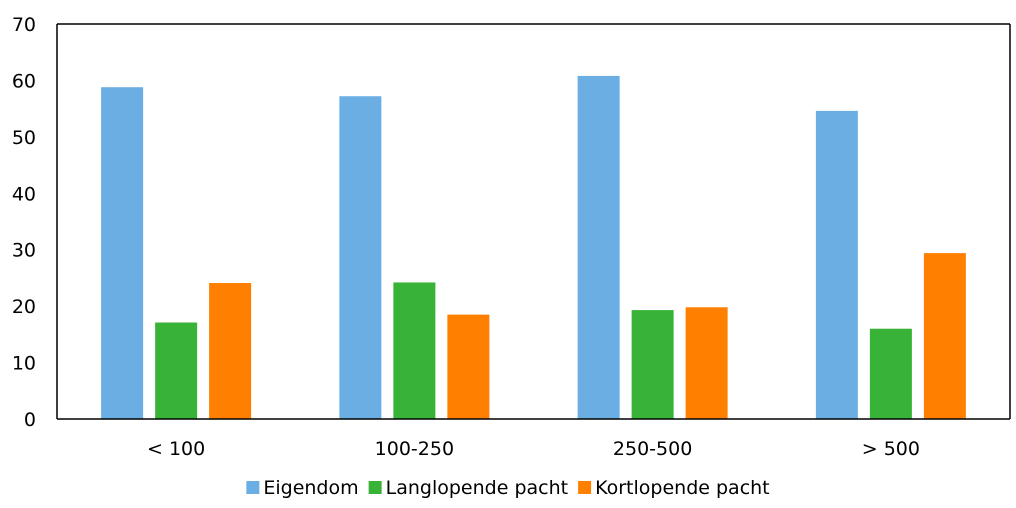 The image size is (1016, 508). What do you see at coordinates (477, 488) in the screenshot?
I see `legend-label: Langlopende pacht` at bounding box center [477, 488].